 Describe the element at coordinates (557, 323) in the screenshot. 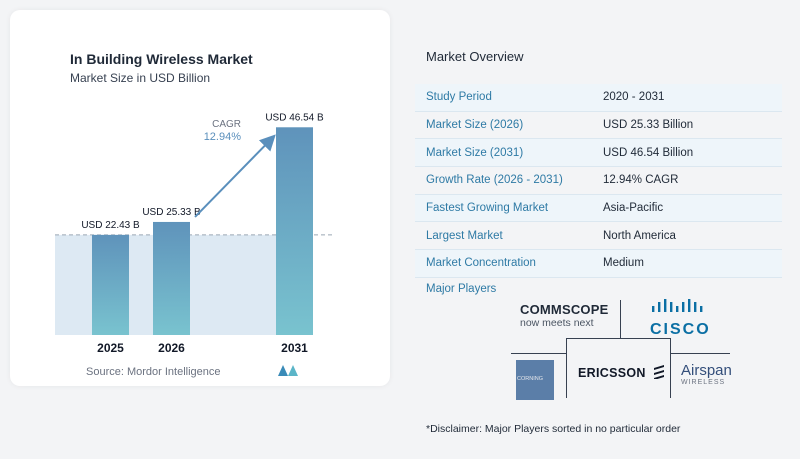

I see `commscope-tagline: now meets next` at that location.